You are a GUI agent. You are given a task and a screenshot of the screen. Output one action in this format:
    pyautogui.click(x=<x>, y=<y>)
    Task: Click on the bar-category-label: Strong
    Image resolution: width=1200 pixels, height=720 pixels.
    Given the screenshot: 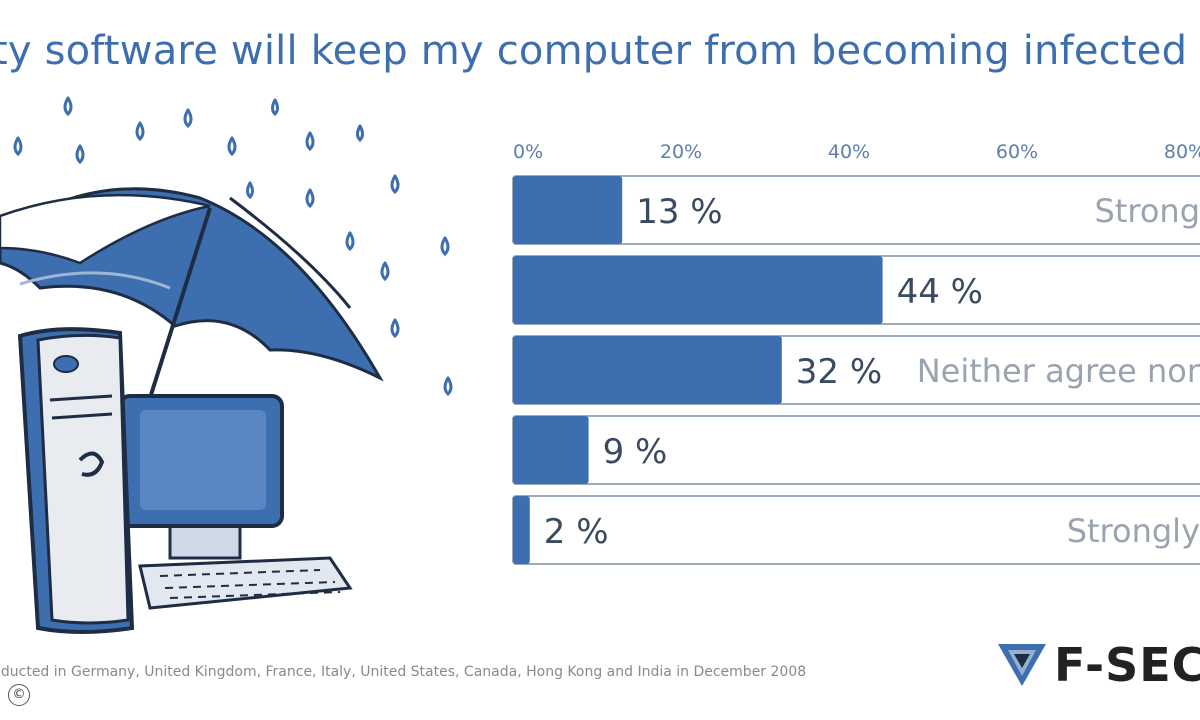 What is the action you would take?
    pyautogui.click(x=1147, y=211)
    